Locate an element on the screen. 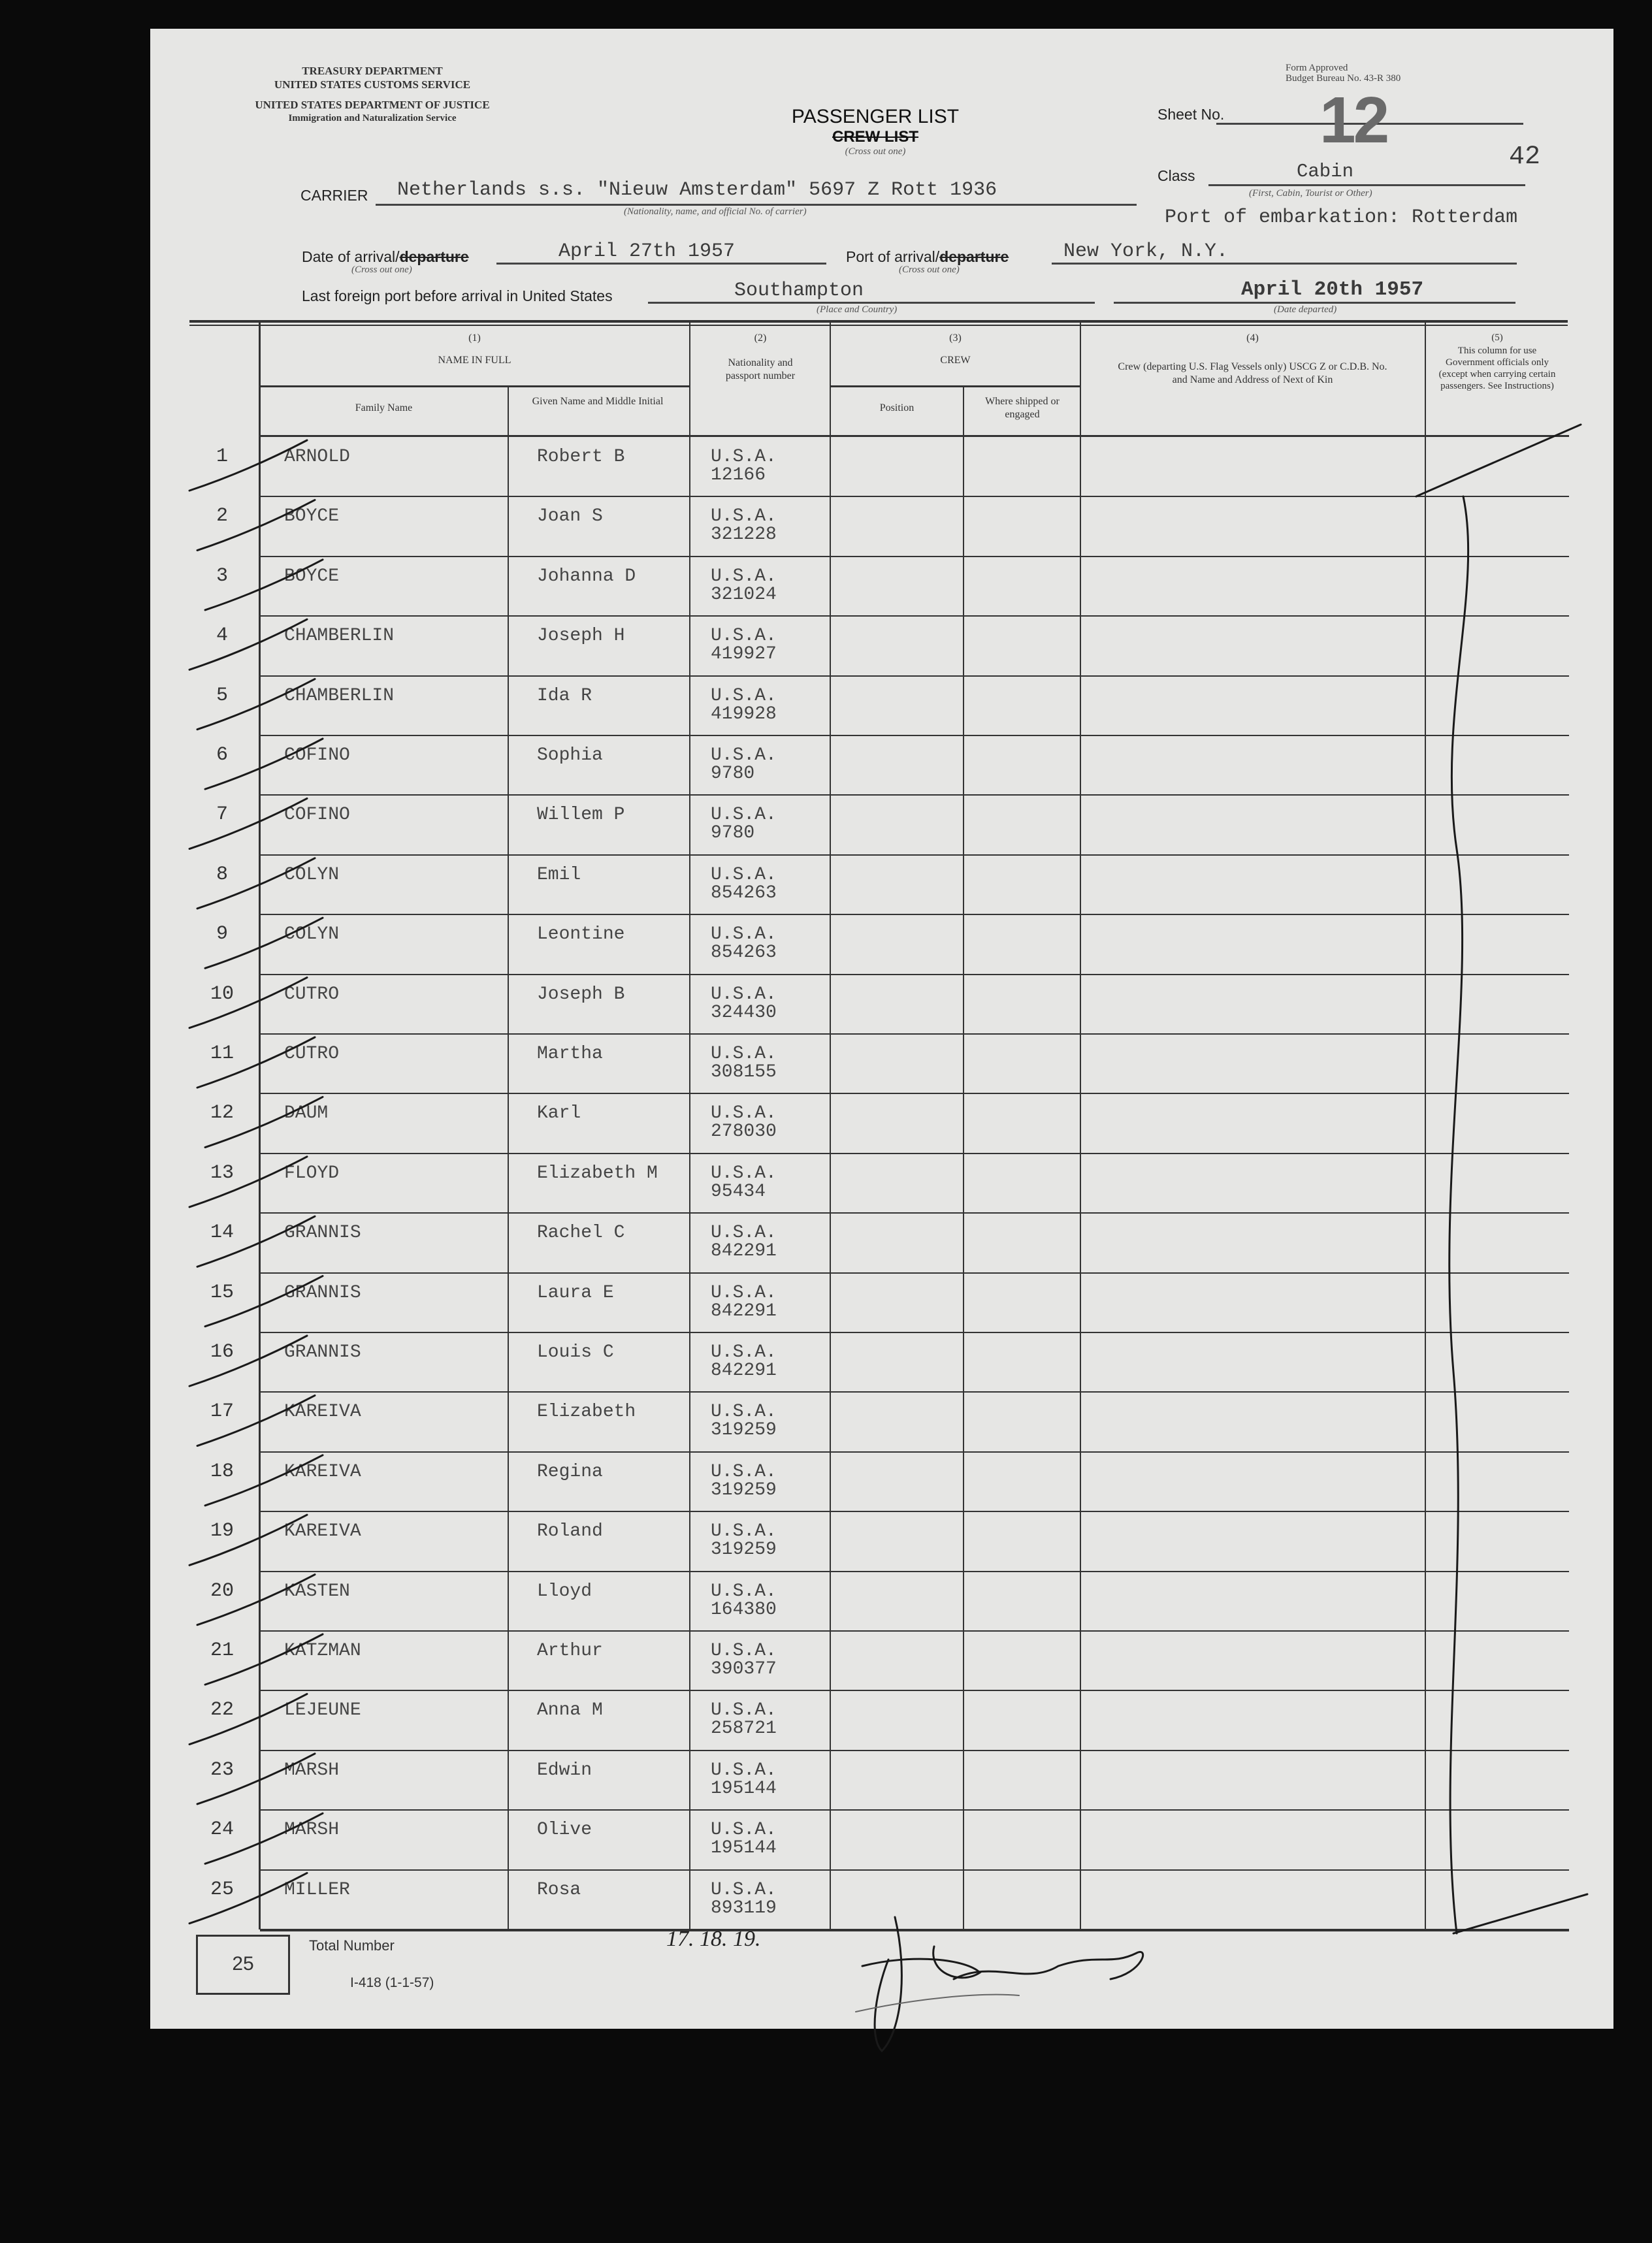 This screenshot has height=2243, width=1652. handwritten-annotation: 17. 18. 19. is located at coordinates (713, 1939).